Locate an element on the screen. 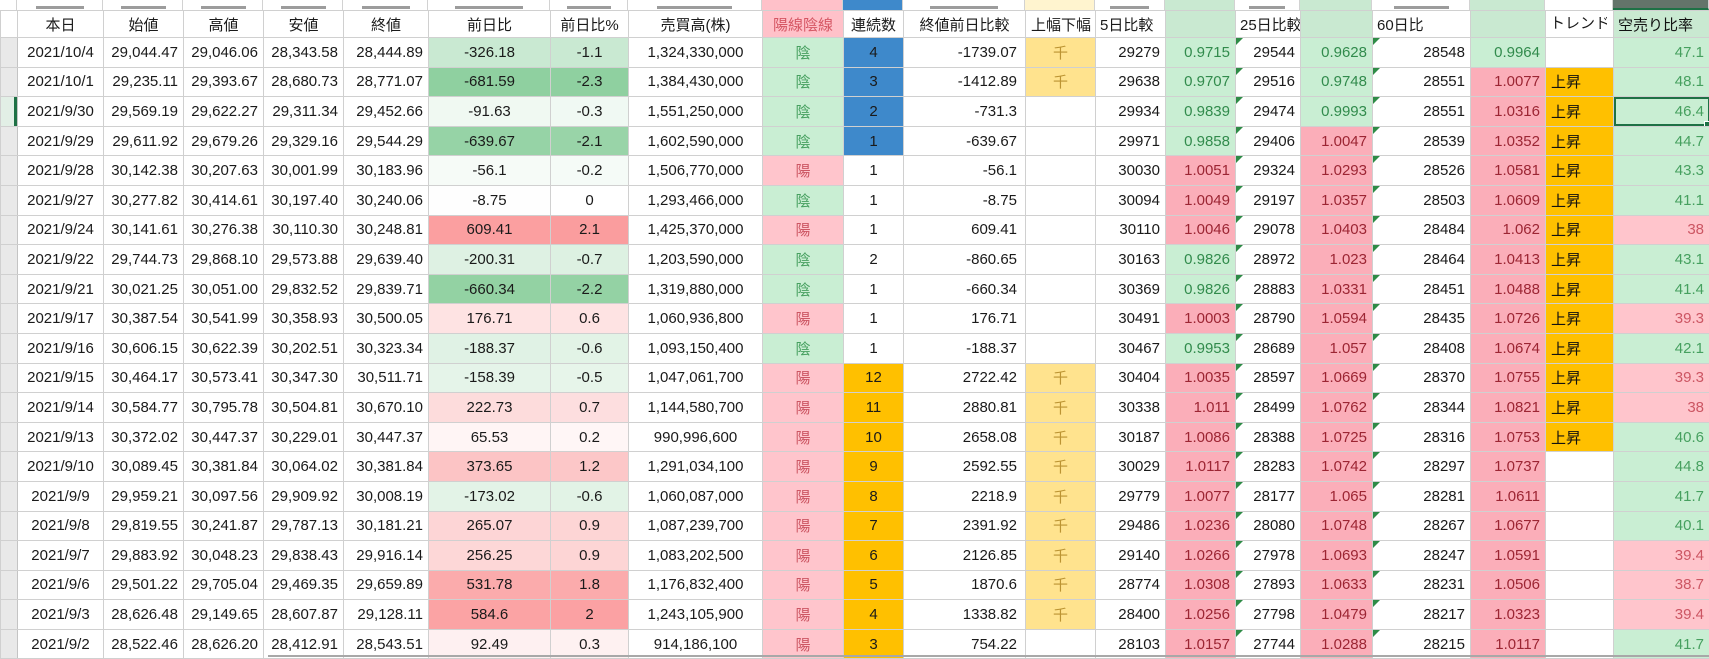  cell-chg: -56.1 is located at coordinates (489, 170).